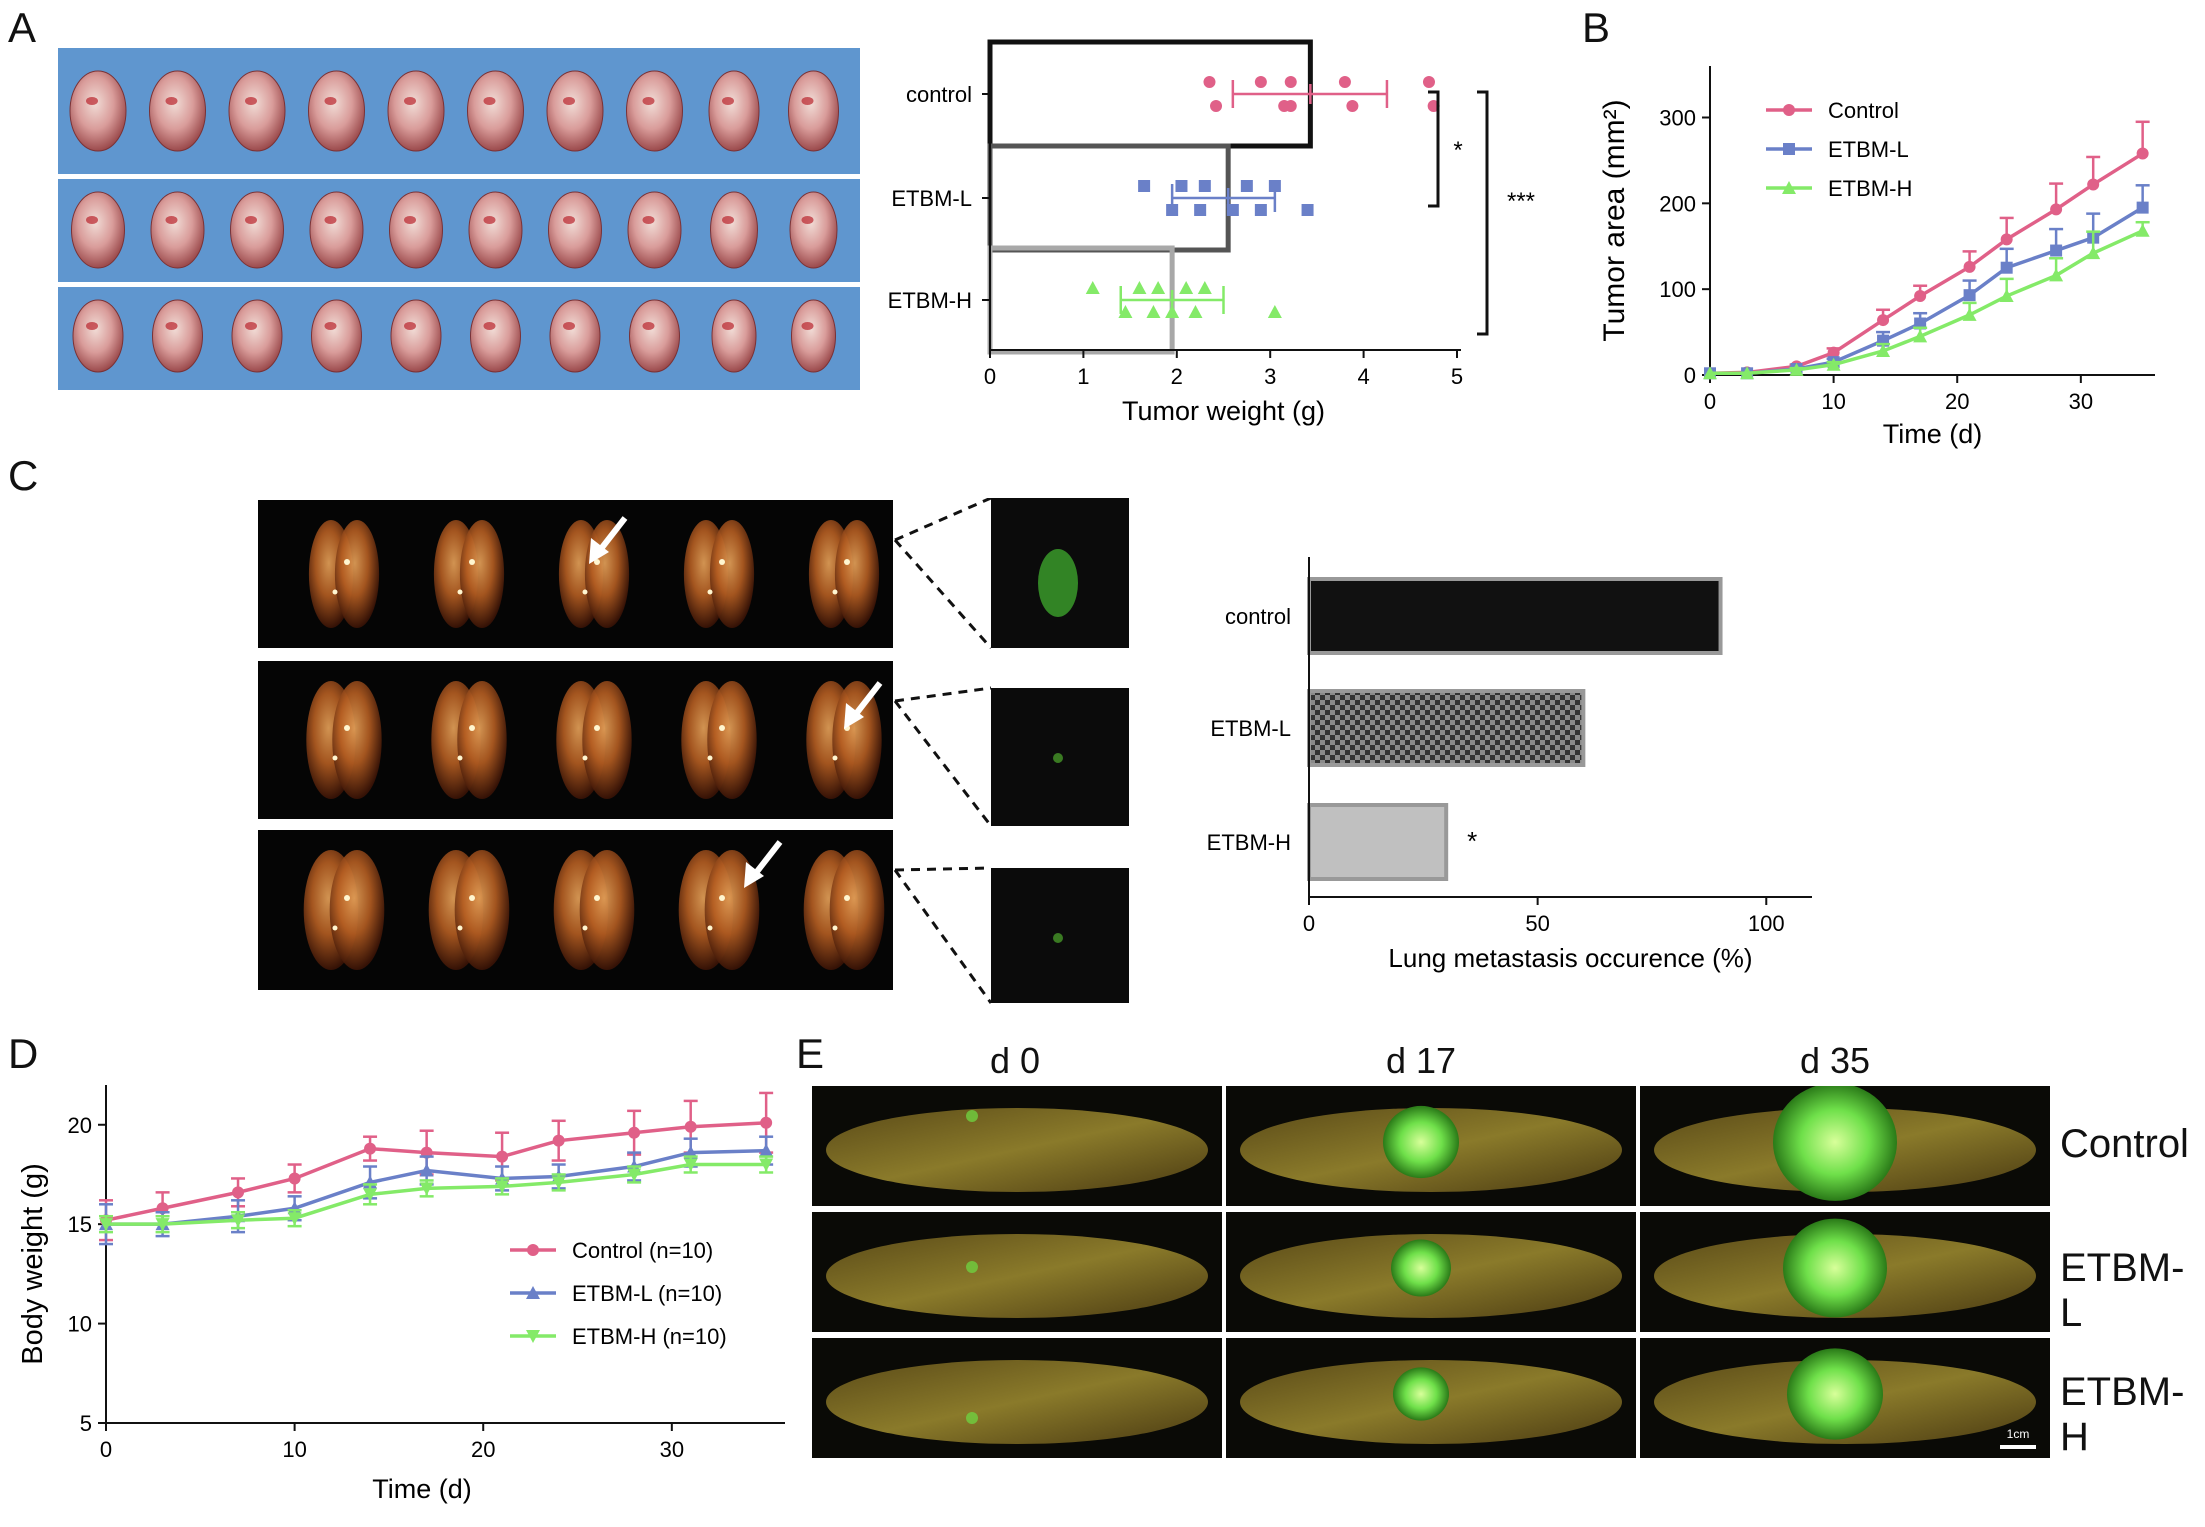 This screenshot has width=2205, height=1527. What do you see at coordinates (1177, 376) in the screenshot?
I see `x-tick-label: 2` at bounding box center [1177, 376].